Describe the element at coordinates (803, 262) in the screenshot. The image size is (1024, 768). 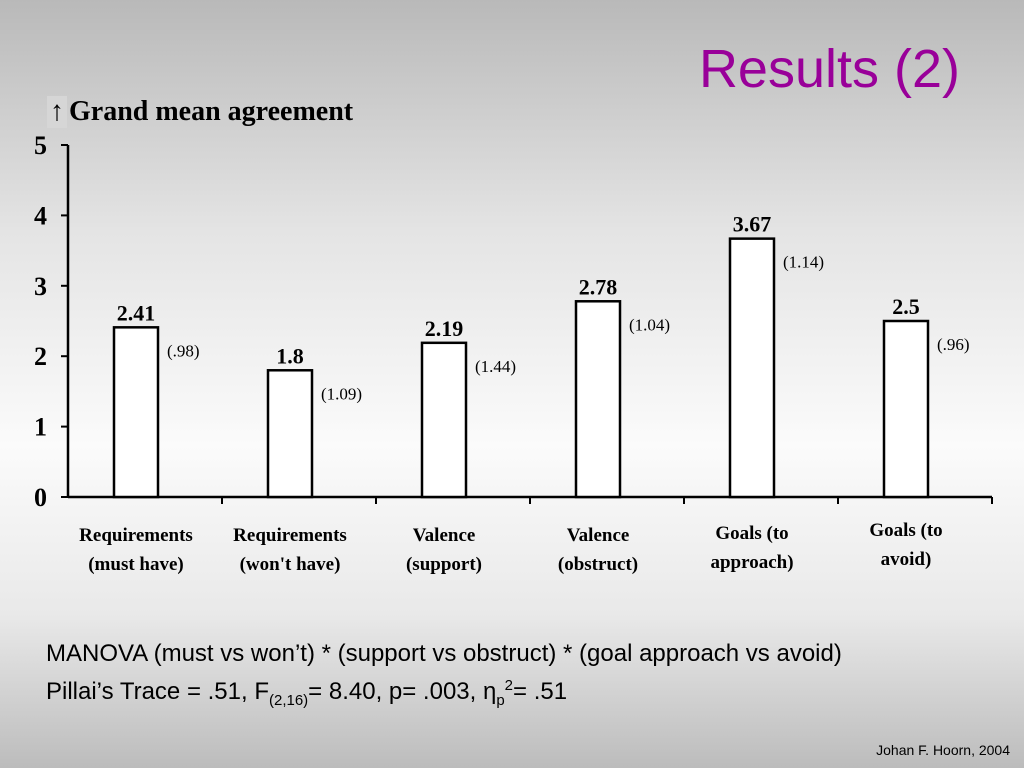
I see `sd-label: (1.14)` at that location.